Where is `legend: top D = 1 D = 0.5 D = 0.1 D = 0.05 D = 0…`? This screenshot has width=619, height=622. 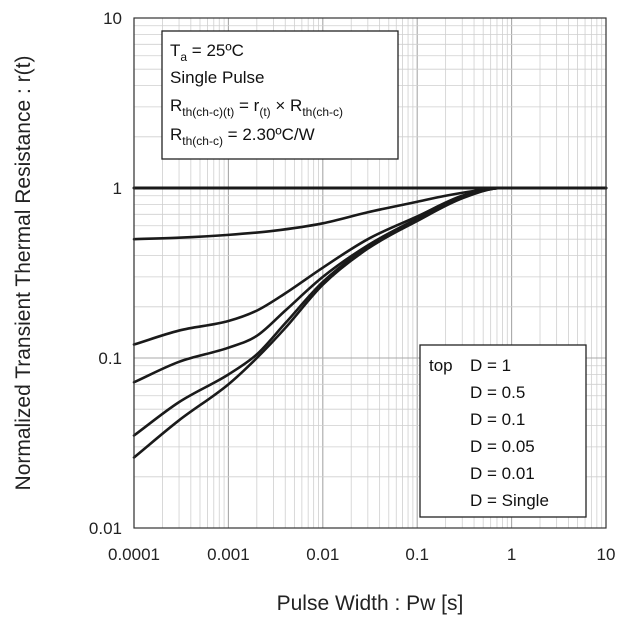 legend: top D = 1 D = 0.5 D = 0.1 D = 0.05 D = 0… is located at coordinates (503, 431).